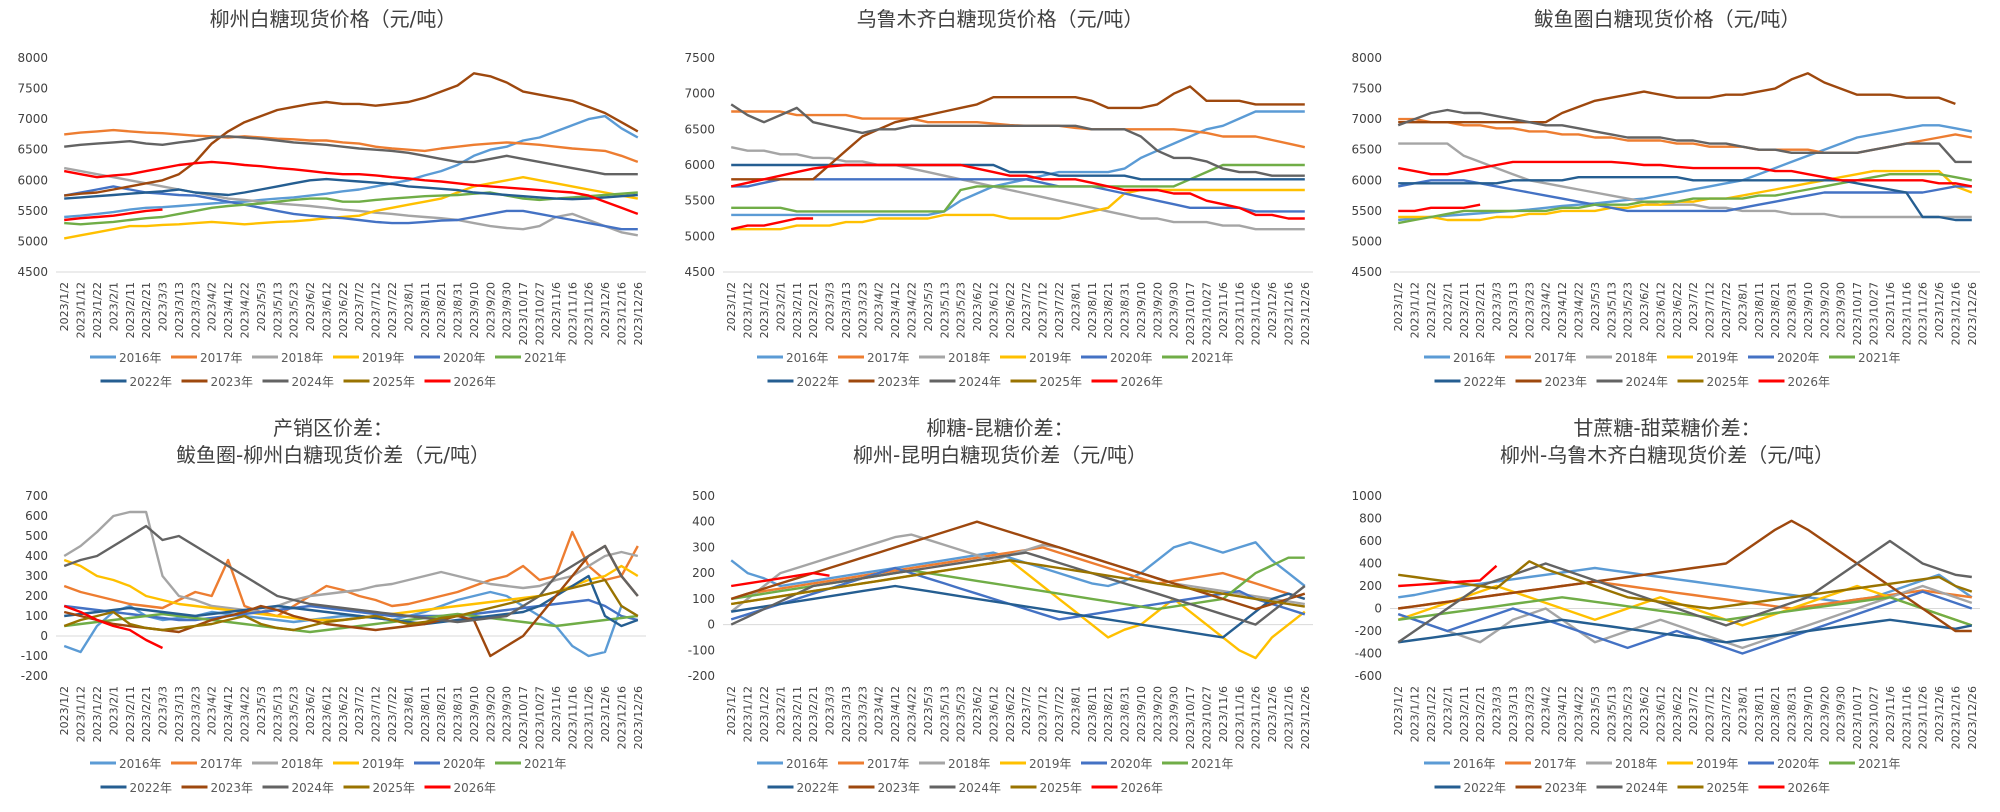  Describe the element at coordinates (1036, 764) in the screenshot. I see `legend-item: 2019年` at that location.